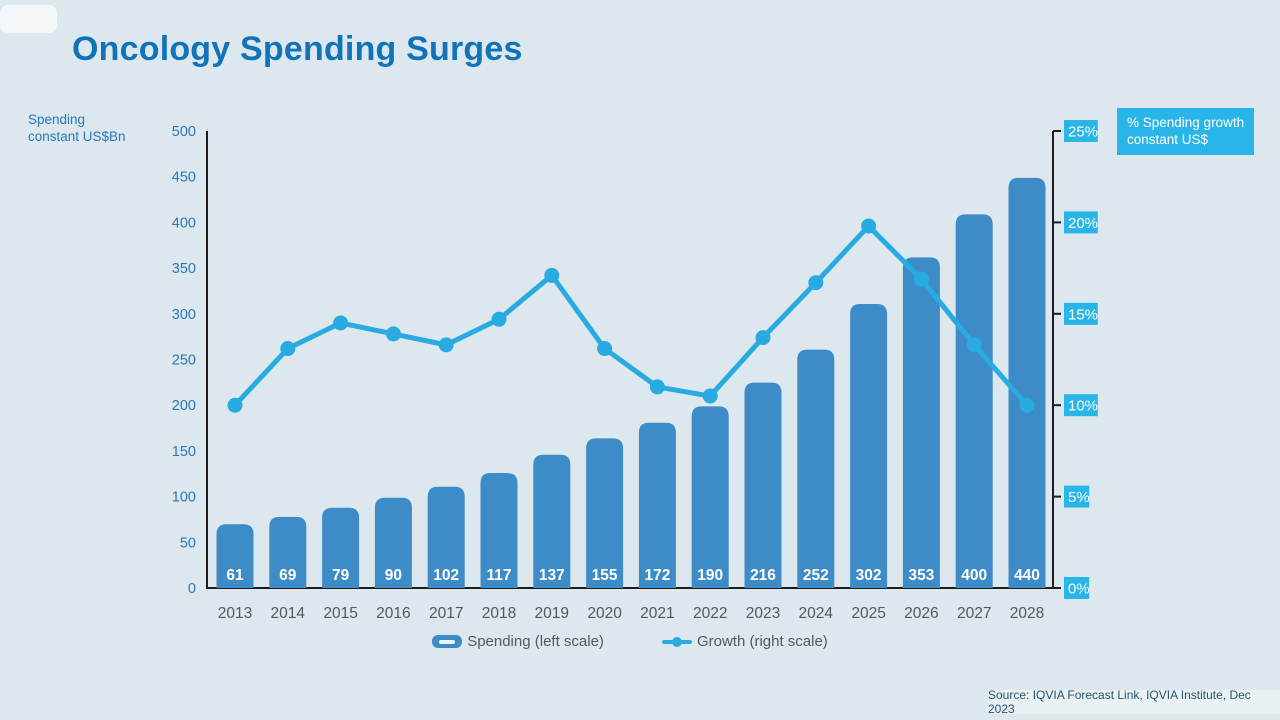 Image resolution: width=1280 pixels, height=720 pixels. I want to click on growth-point-2028, so click(1027, 405).